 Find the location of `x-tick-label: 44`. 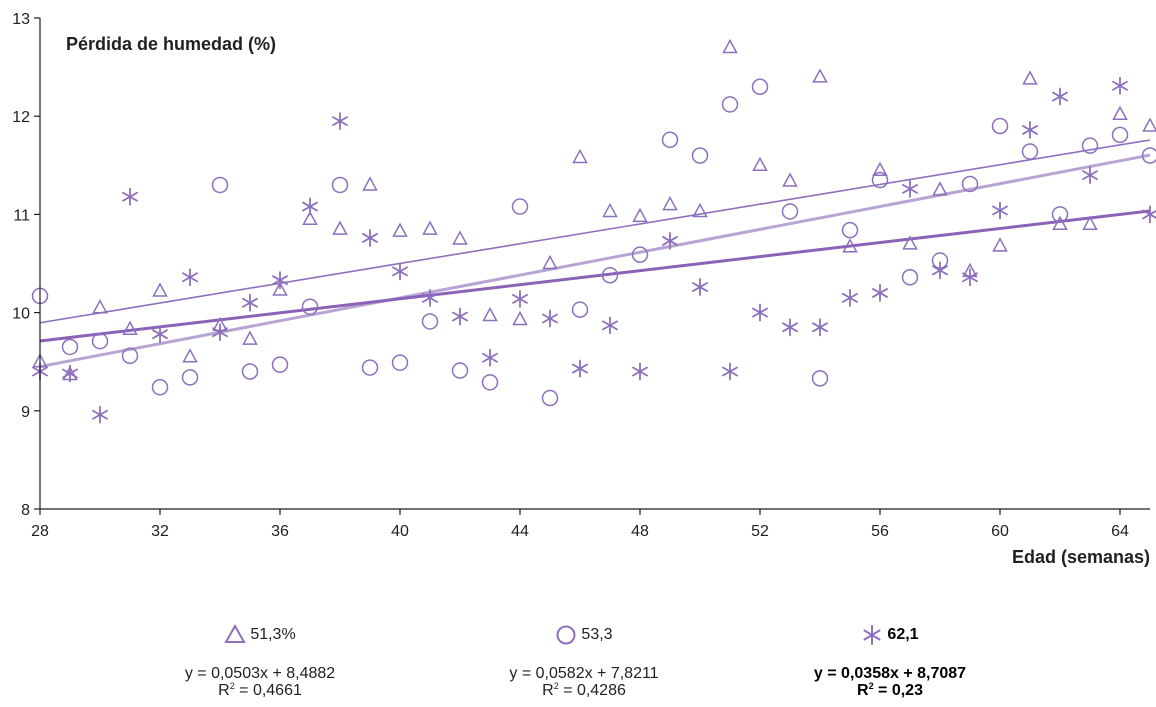

x-tick-label: 44 is located at coordinates (520, 531).